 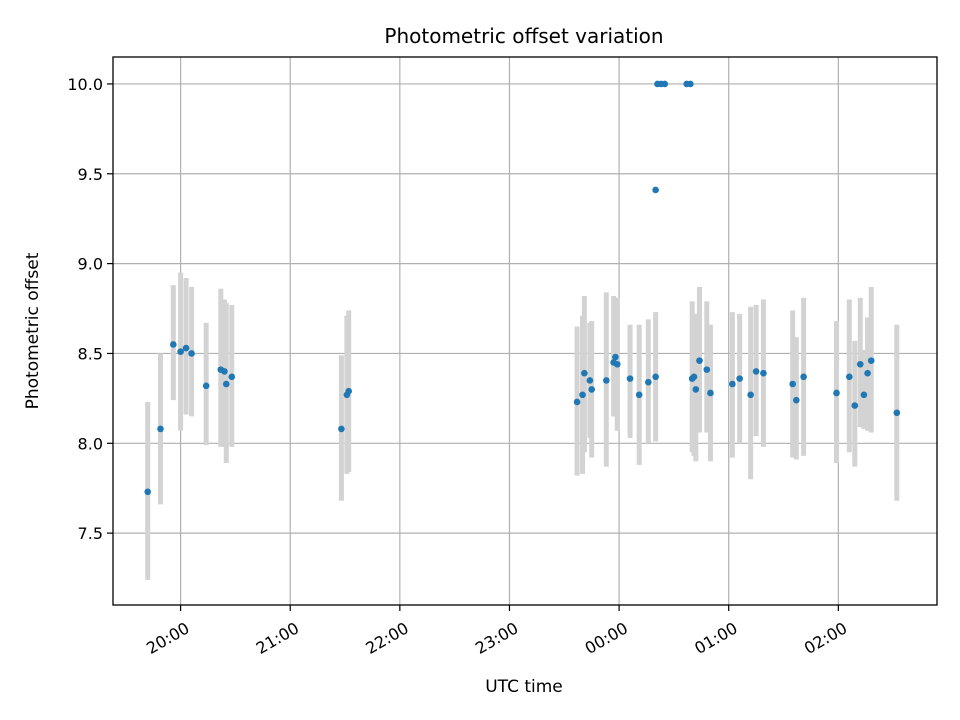 What do you see at coordinates (90, 353) in the screenshot?
I see `y-tick-label: 8.5` at bounding box center [90, 353].